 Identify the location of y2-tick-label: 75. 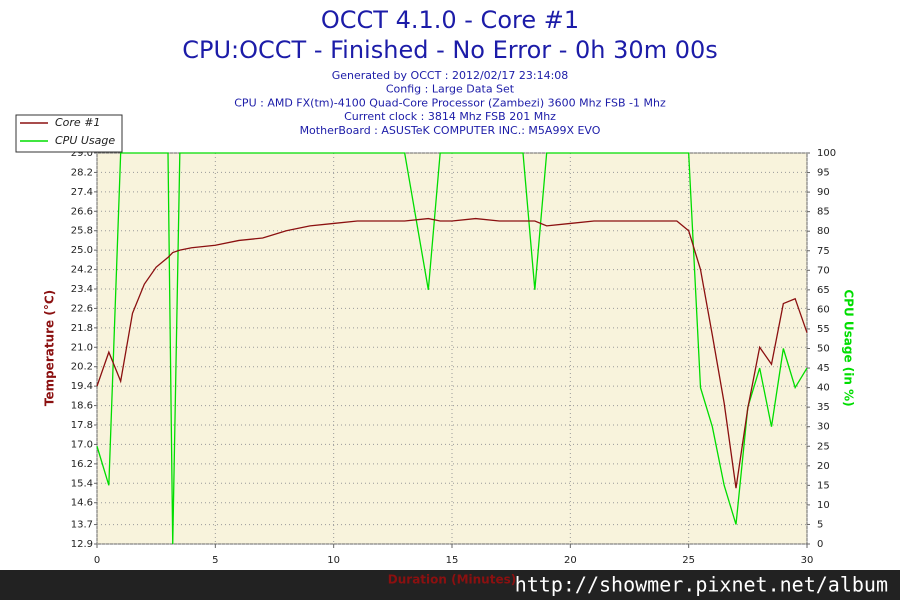
(823, 251).